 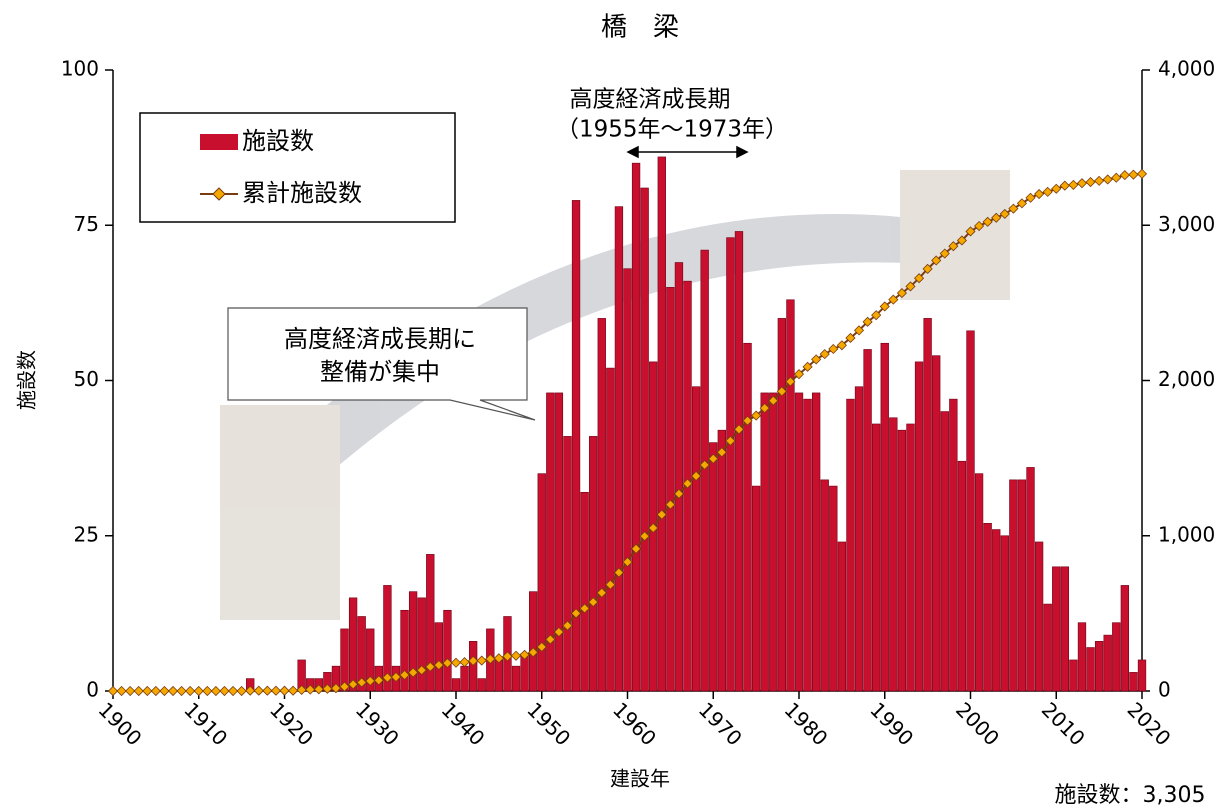 What do you see at coordinates (806, 723) in the screenshot?
I see `x-tick-label: 1980` at bounding box center [806, 723].